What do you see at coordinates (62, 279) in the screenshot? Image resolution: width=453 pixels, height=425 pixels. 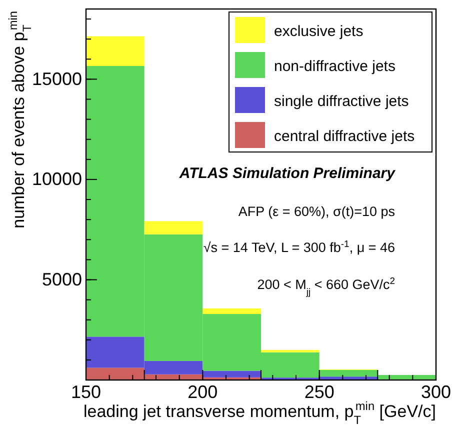 I see `y-tick-label: 5000` at bounding box center [62, 279].